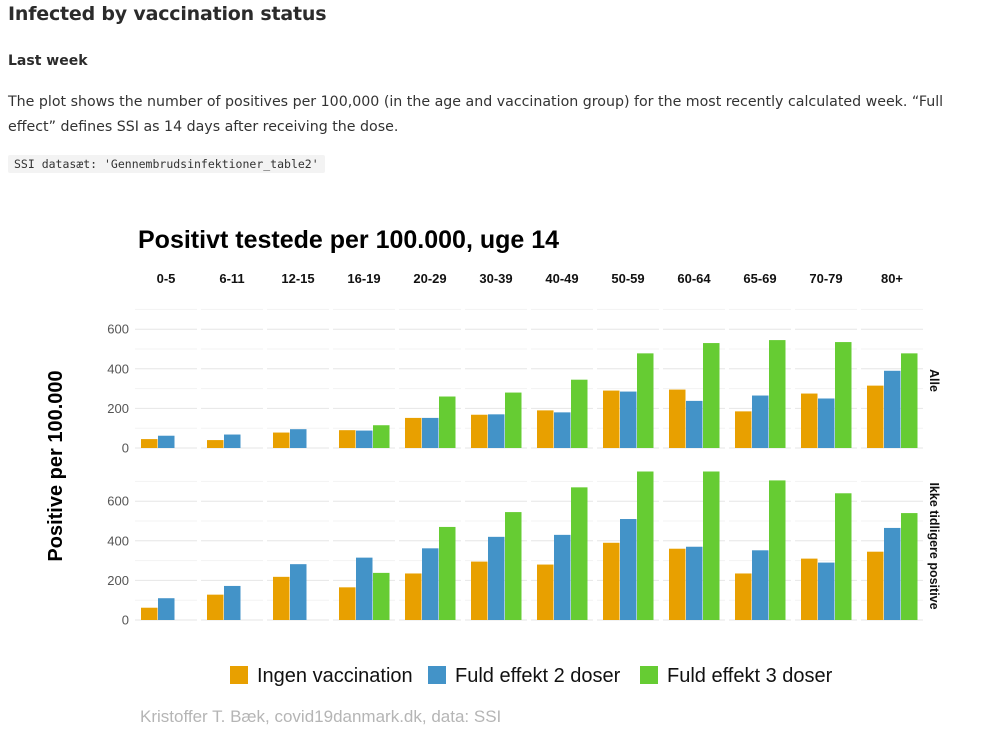 The height and width of the screenshot is (745, 990). Describe the element at coordinates (149, 443) in the screenshot. I see `bar-alle-0-5-s0` at that location.